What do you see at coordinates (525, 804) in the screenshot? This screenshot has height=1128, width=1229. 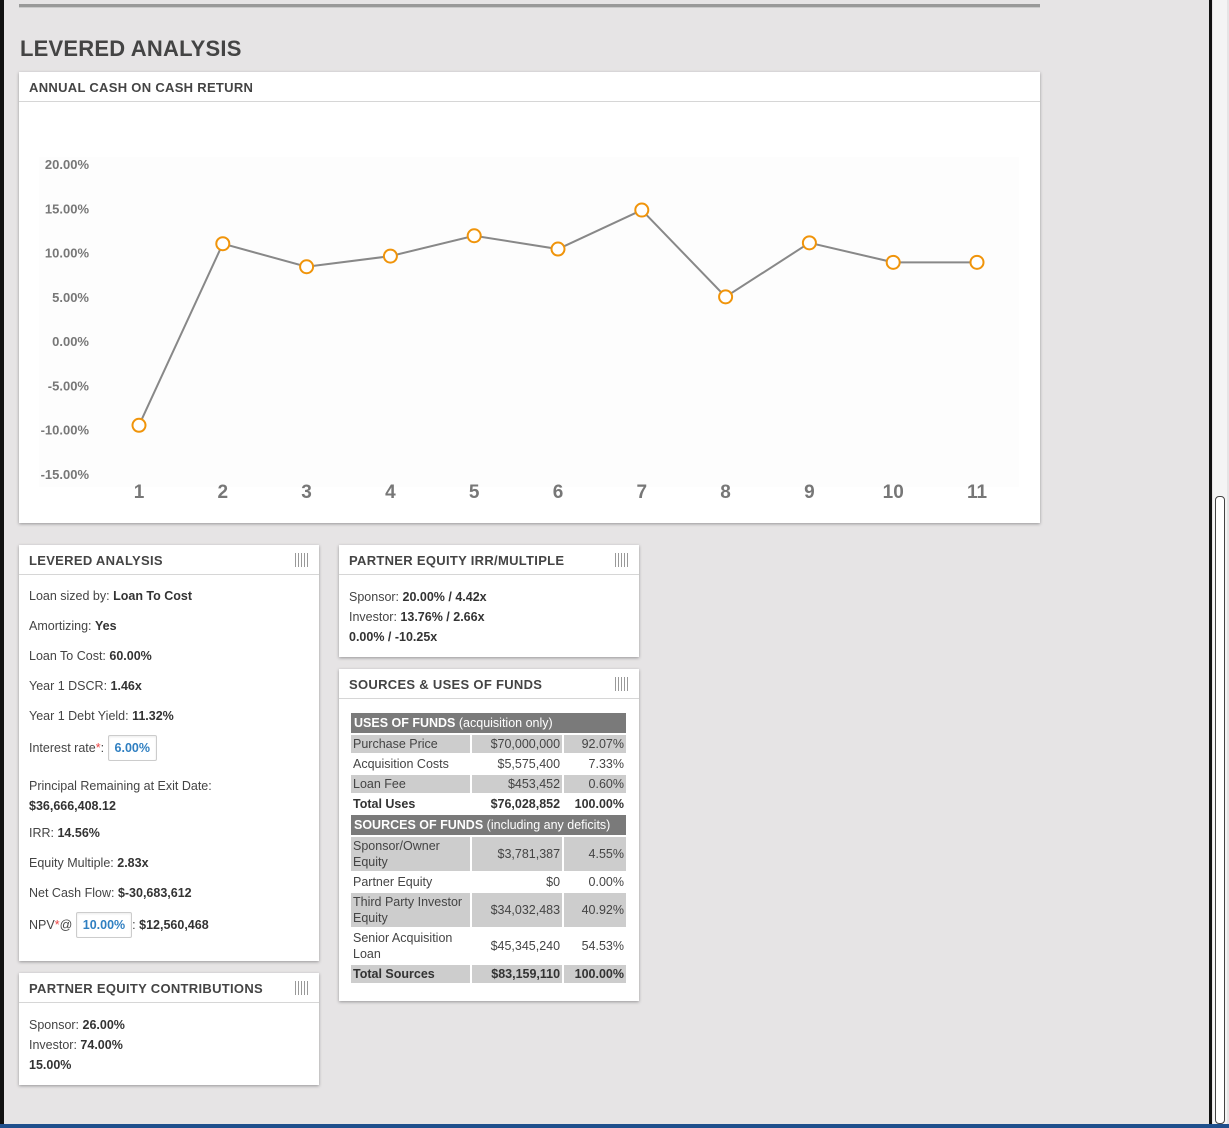 I see `uses-total-amount: $76,028,852` at bounding box center [525, 804].